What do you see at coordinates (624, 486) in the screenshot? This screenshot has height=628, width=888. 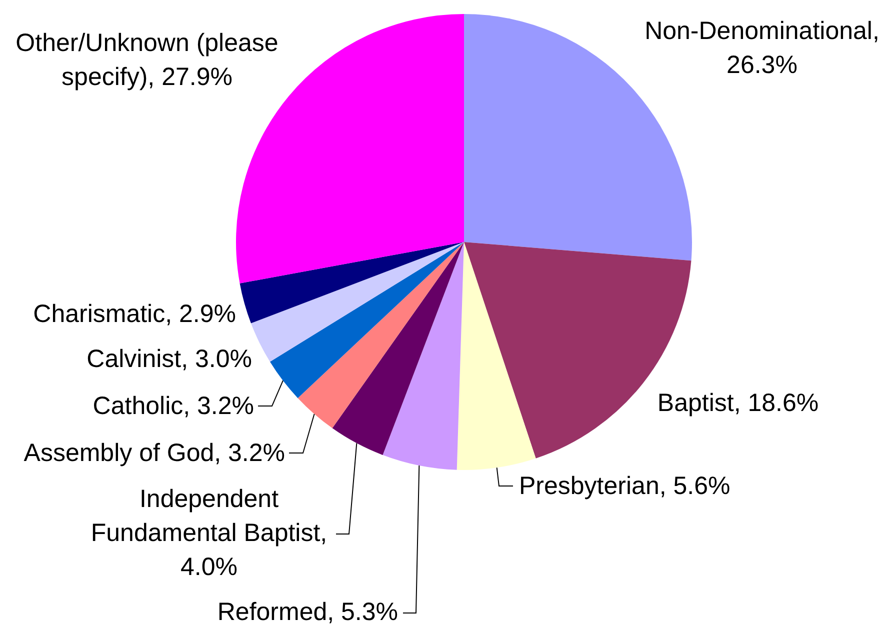 I see `slice-label: Presbyterian, 5.6%` at bounding box center [624, 486].